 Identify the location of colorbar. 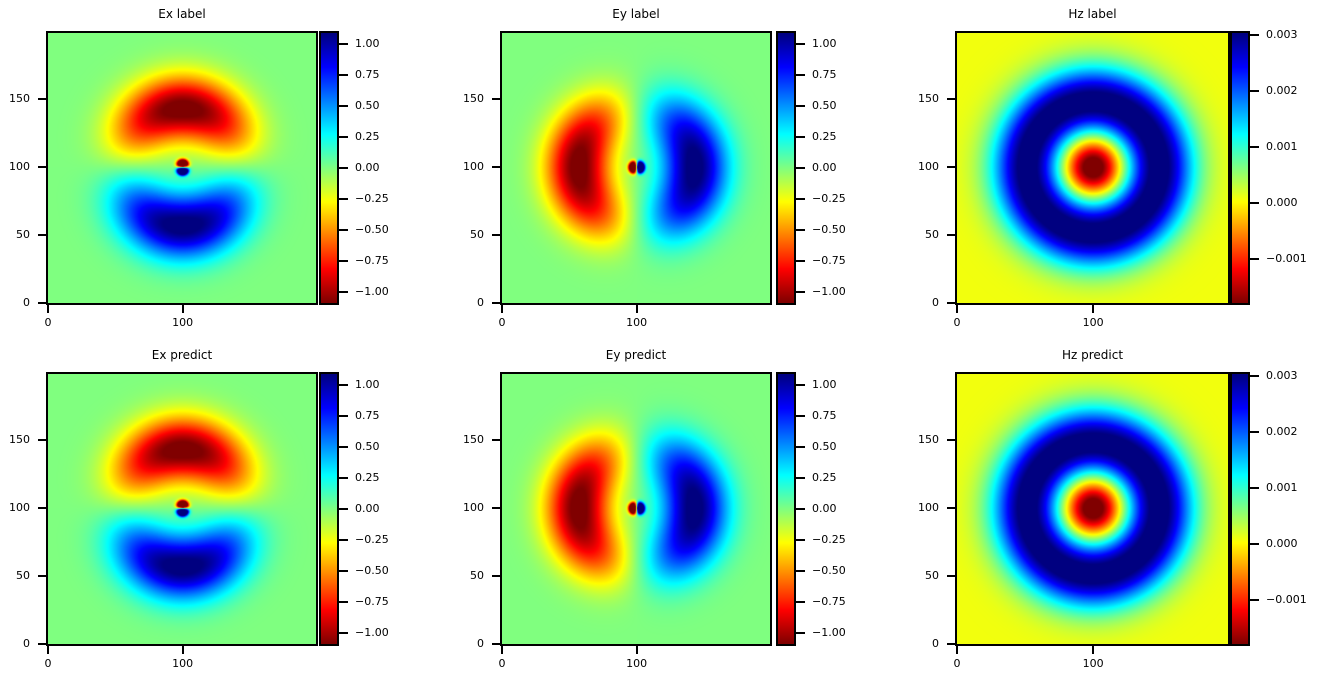
(786, 168).